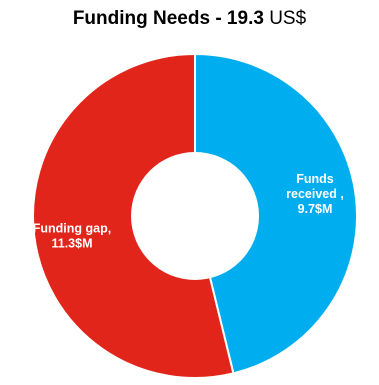 The image size is (379, 385). Describe the element at coordinates (315, 209) in the screenshot. I see `slice-label-0-line-2: 9.7$M` at that location.